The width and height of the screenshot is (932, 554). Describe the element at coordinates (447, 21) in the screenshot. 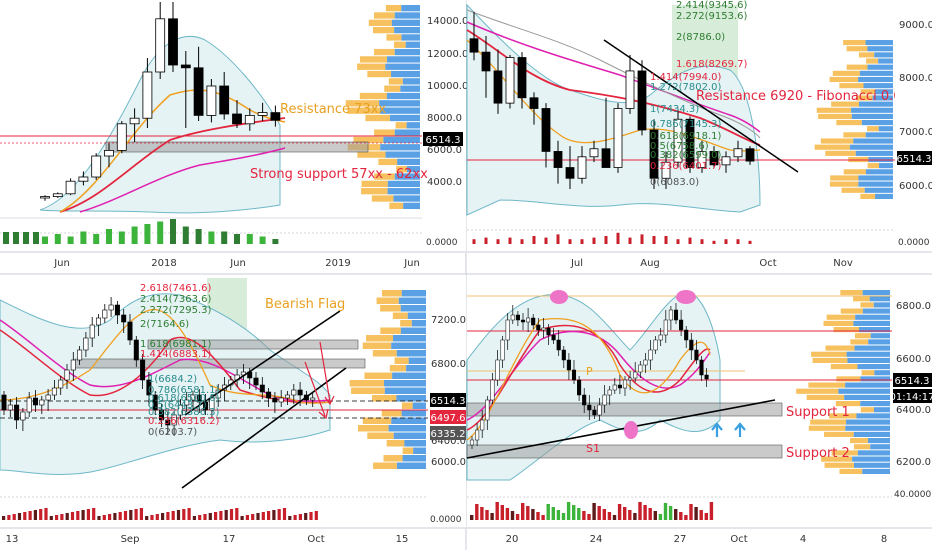

I see `y-tick-label: 14000.0` at that location.